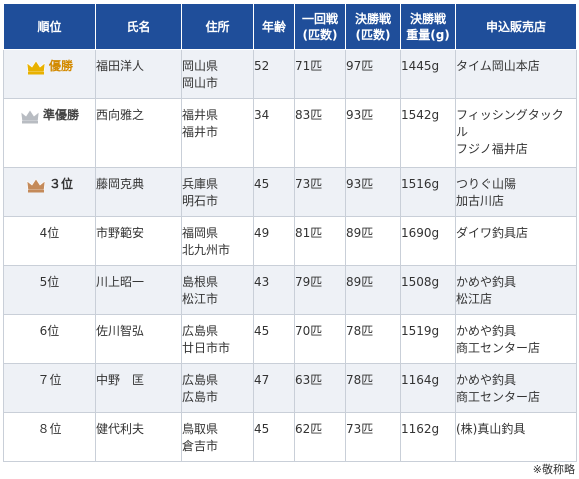 Image resolution: width=579 pixels, height=479 pixels. Describe the element at coordinates (49, 74) in the screenshot. I see `rank-cell: 優勝` at that location.